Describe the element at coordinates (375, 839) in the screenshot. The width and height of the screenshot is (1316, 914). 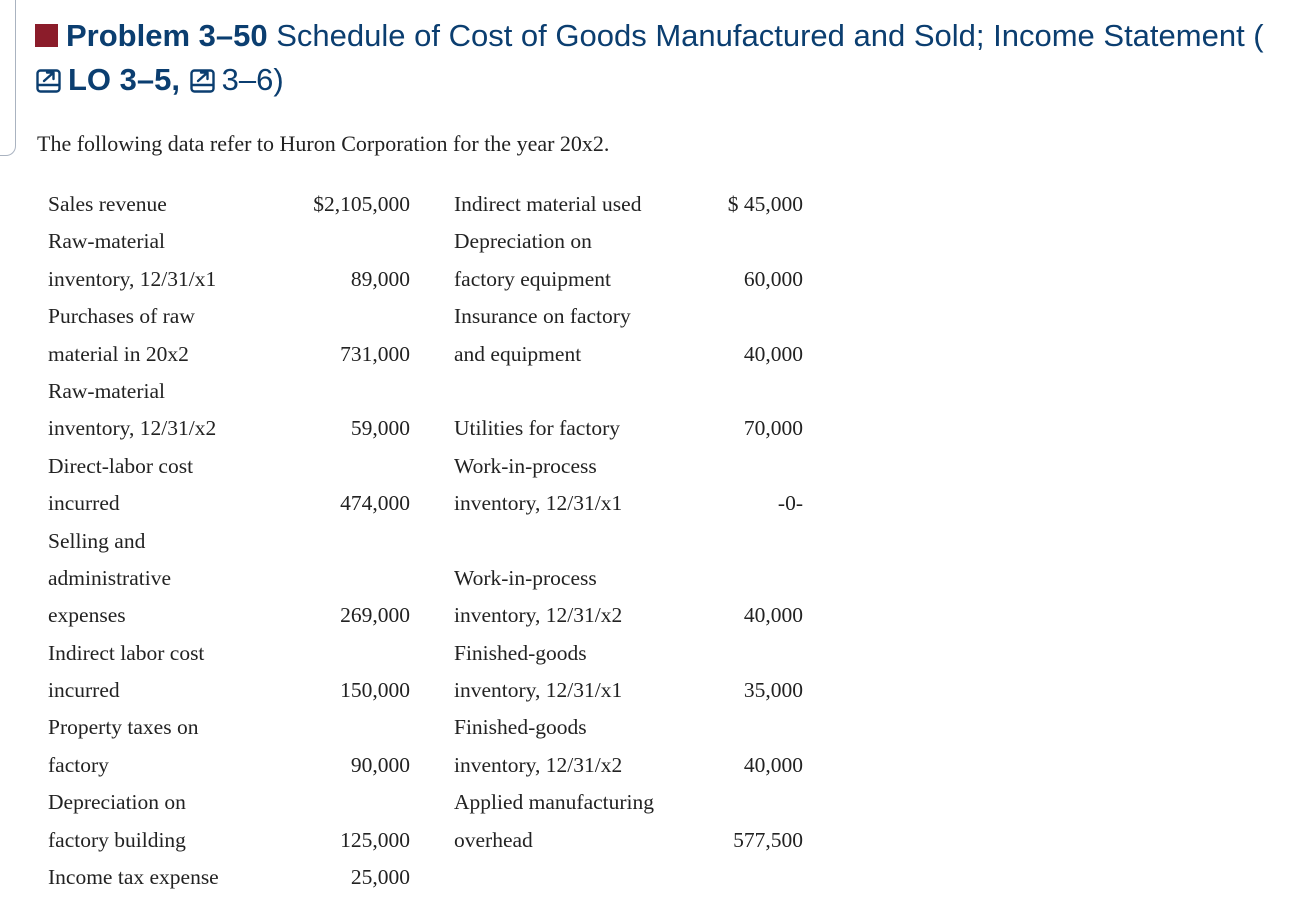
I see `left-value: 125,000` at that location.